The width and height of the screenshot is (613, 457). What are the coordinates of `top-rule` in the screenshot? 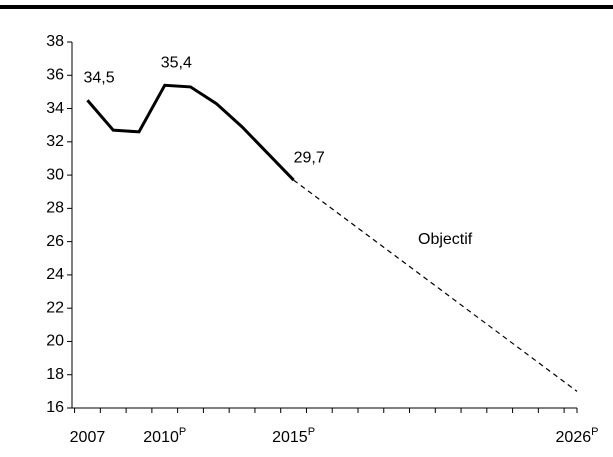 It's located at (306, 7).